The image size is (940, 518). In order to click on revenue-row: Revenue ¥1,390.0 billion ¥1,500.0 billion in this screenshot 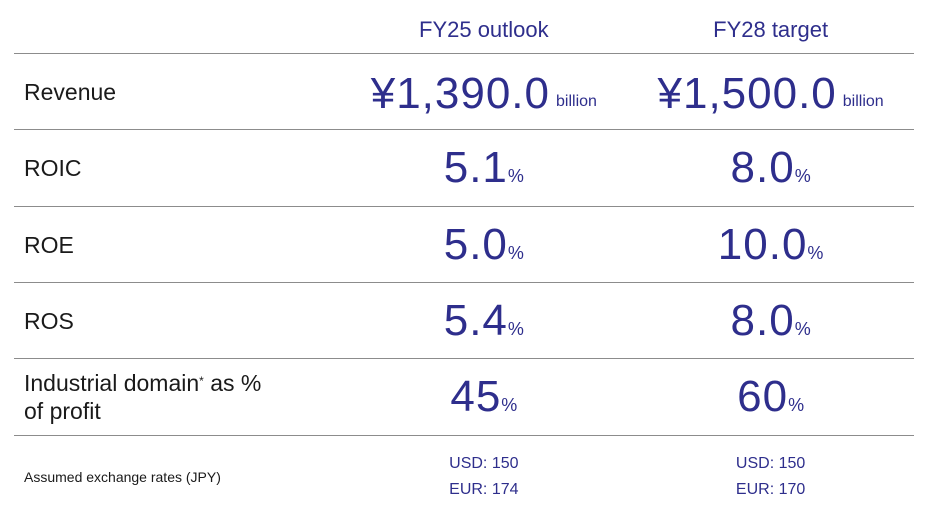, I will do `click(464, 92)`.